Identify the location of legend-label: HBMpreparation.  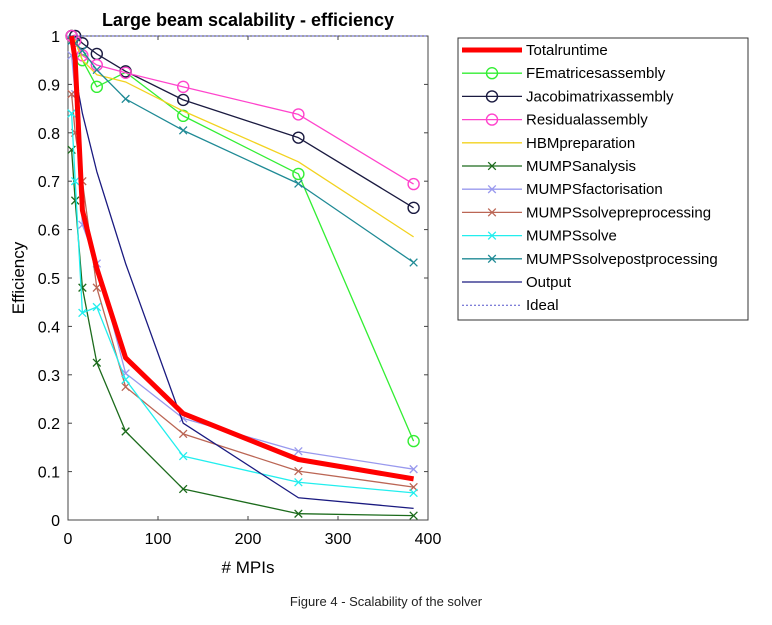
(580, 143).